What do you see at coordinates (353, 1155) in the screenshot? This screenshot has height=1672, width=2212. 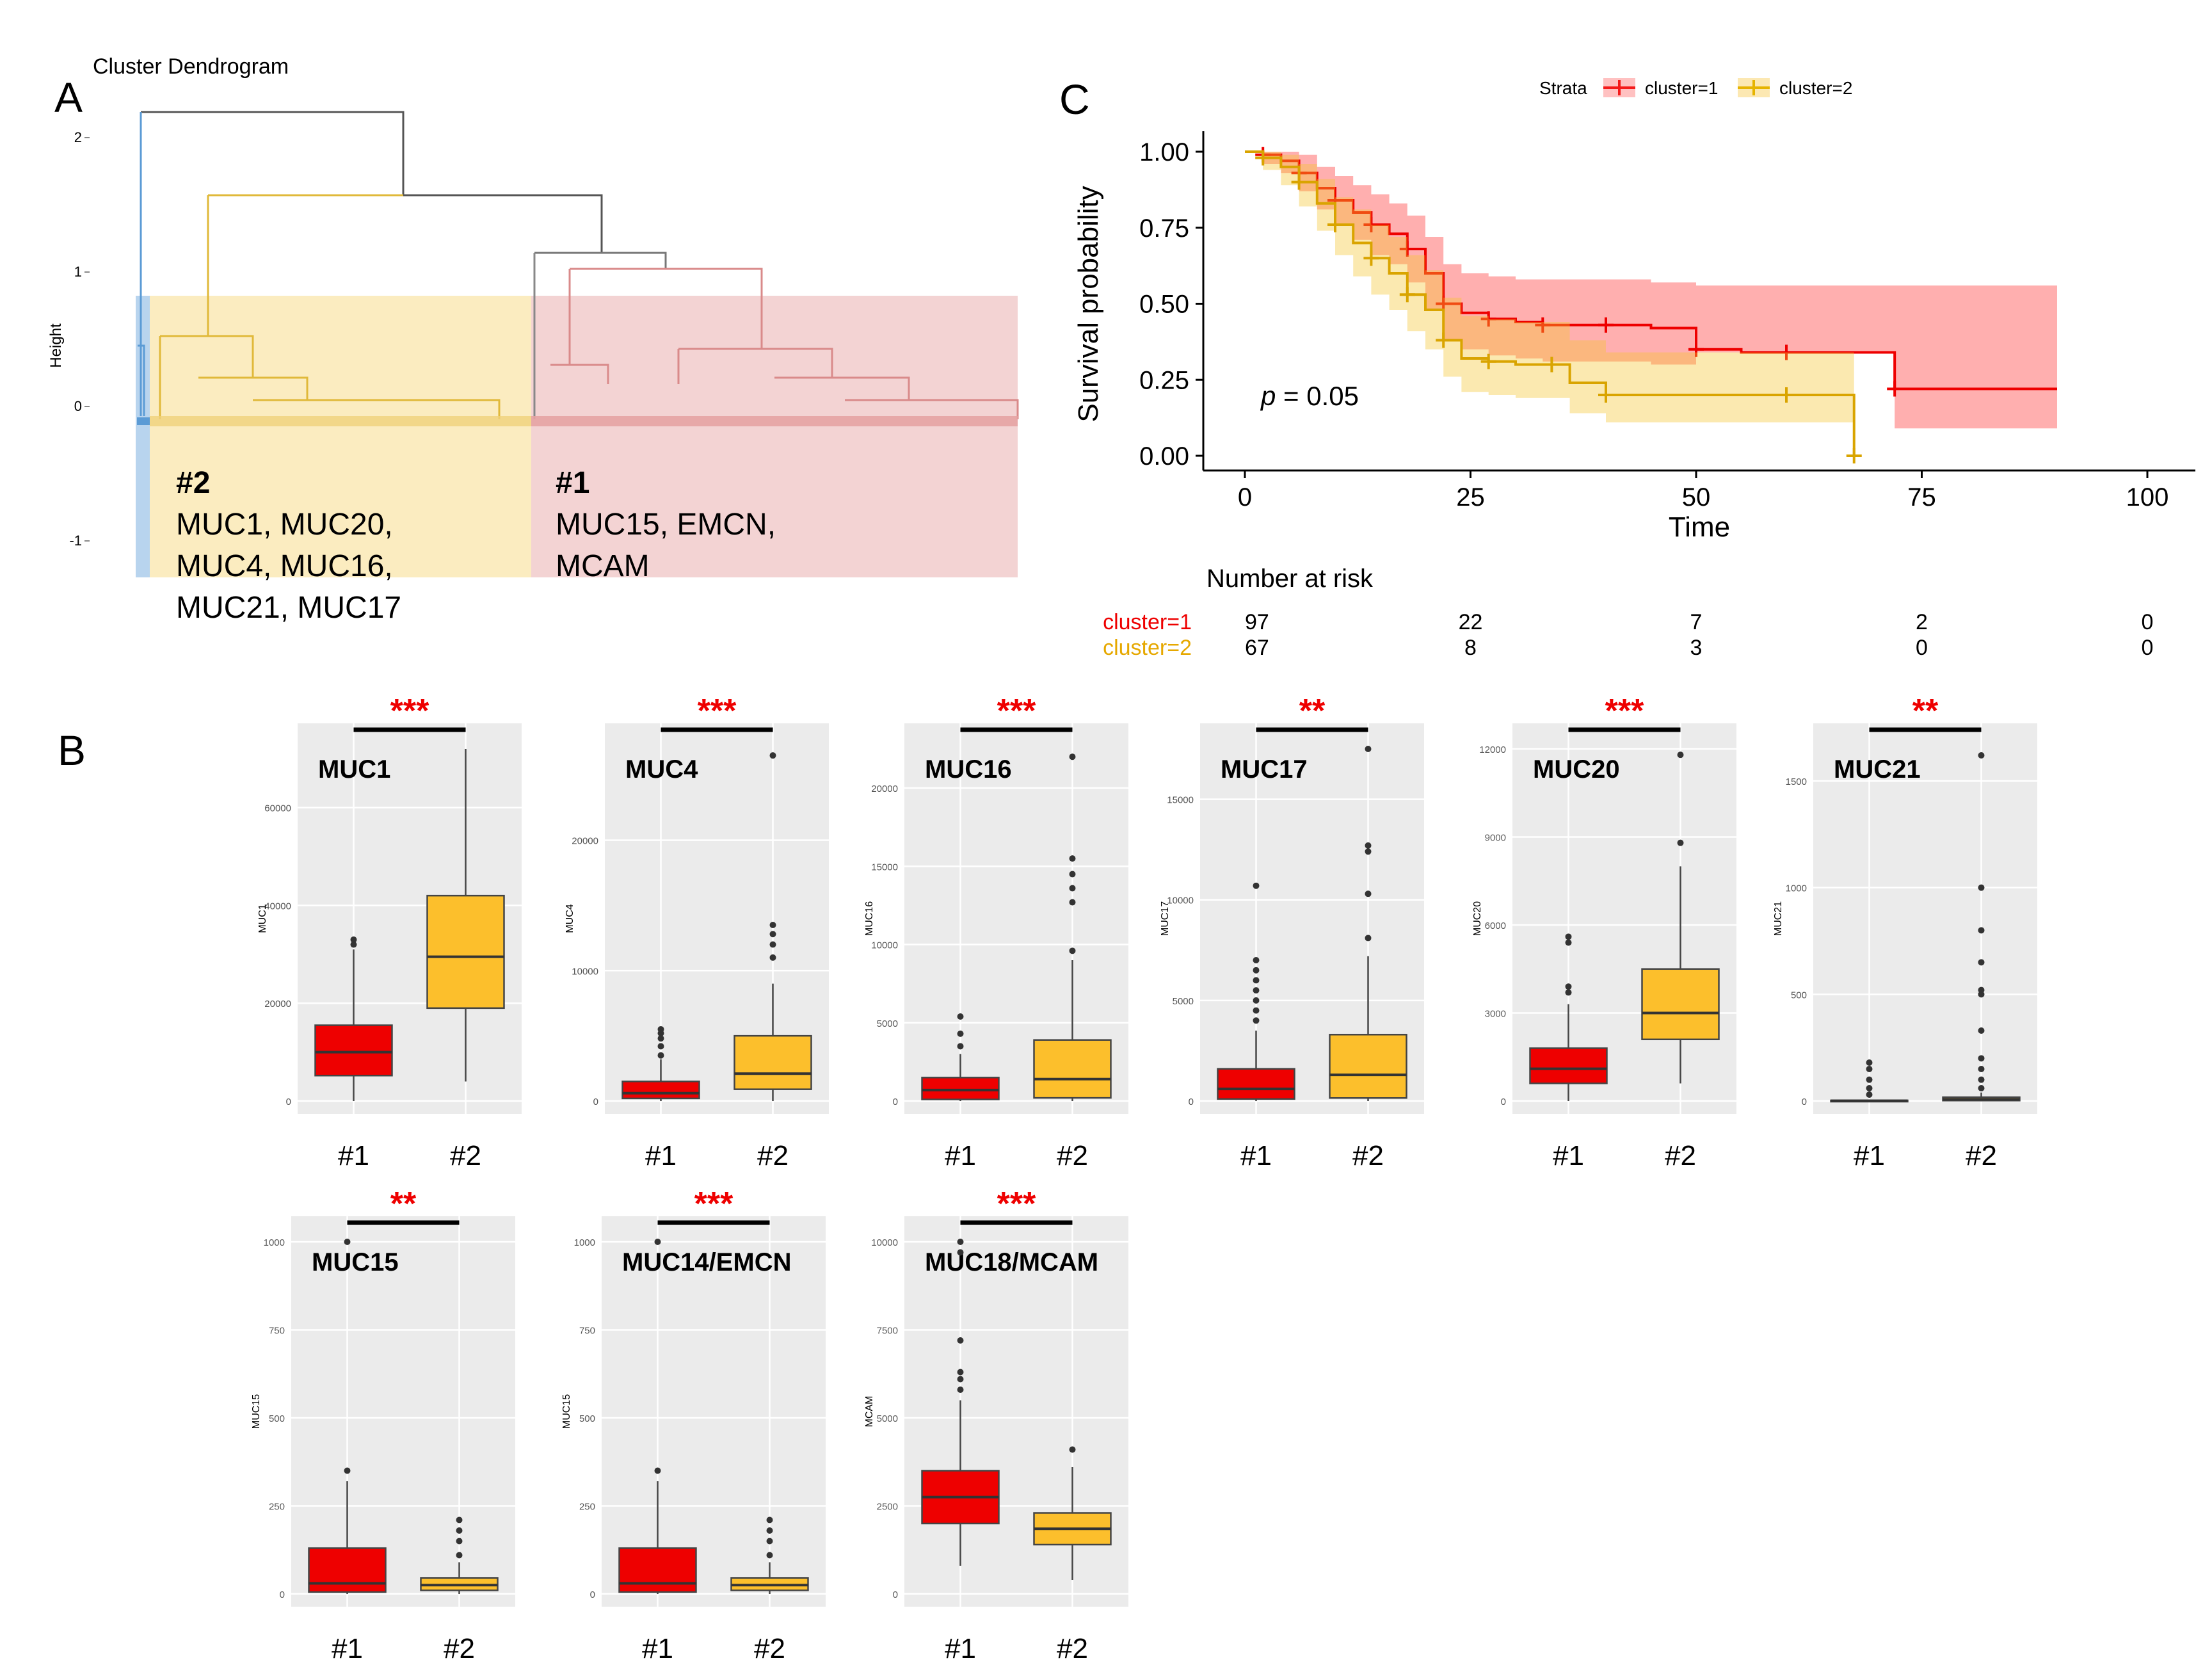 I see `group-label-muc1-0: #1` at bounding box center [353, 1155].